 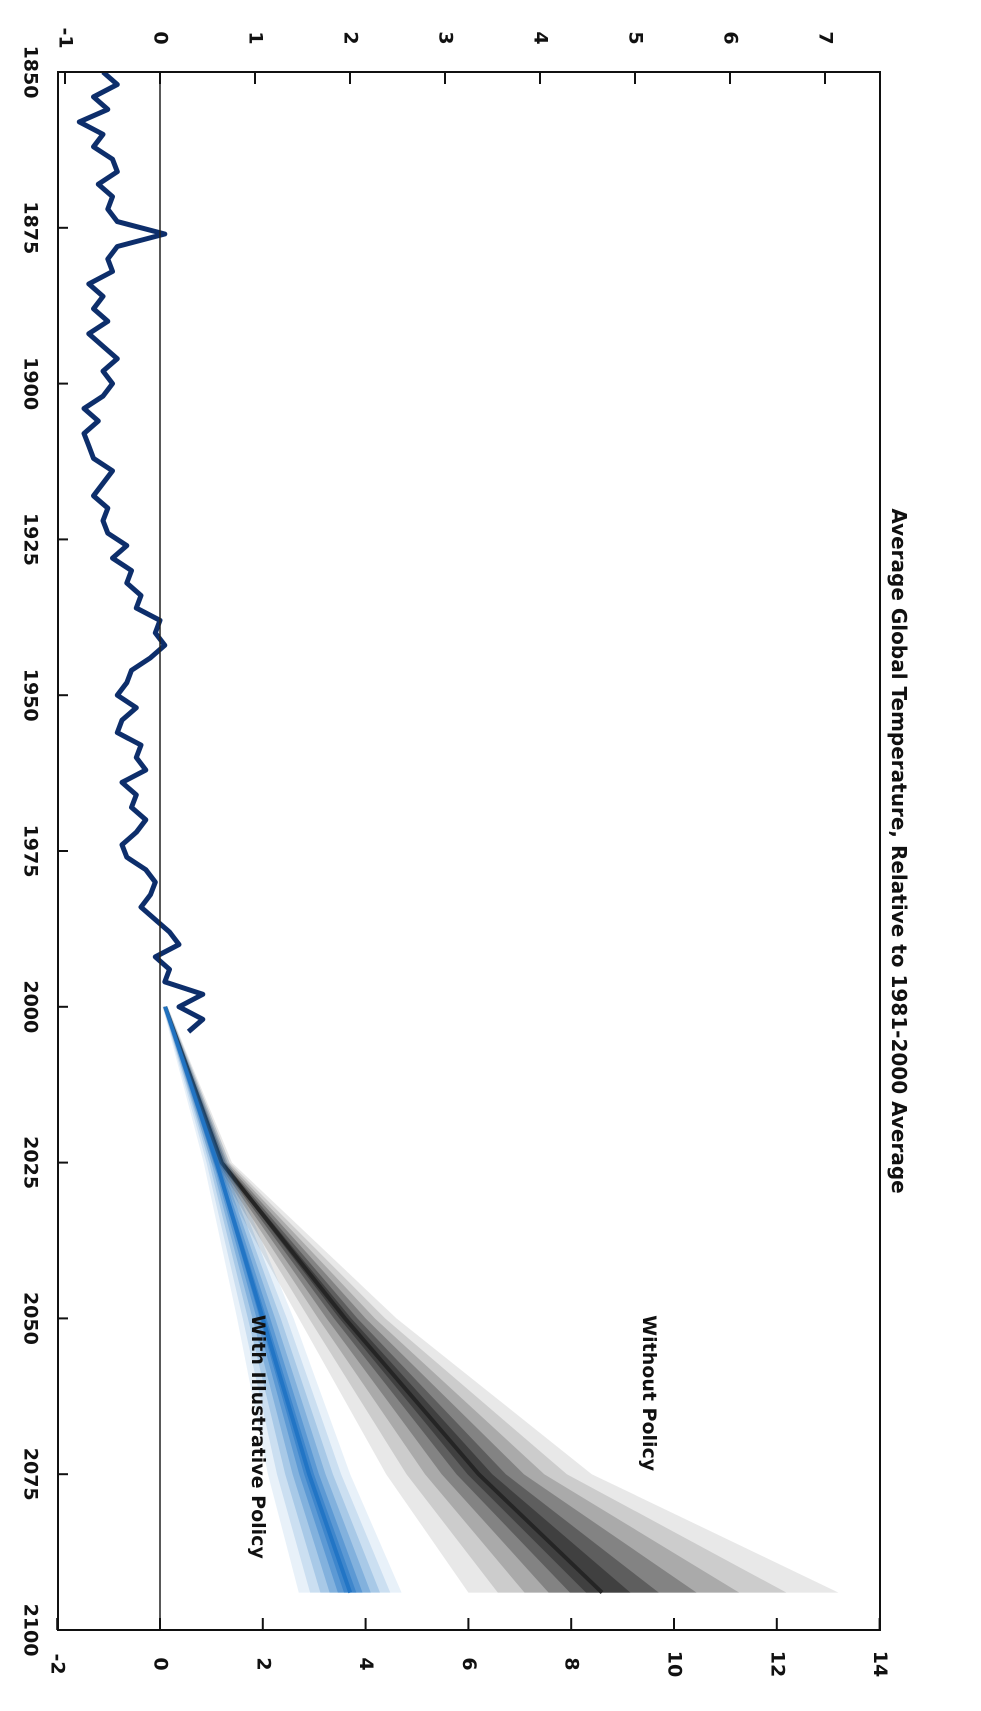 What do you see at coordinates (31, 851) in the screenshot?
I see `year-tick-label: 1975` at bounding box center [31, 851].